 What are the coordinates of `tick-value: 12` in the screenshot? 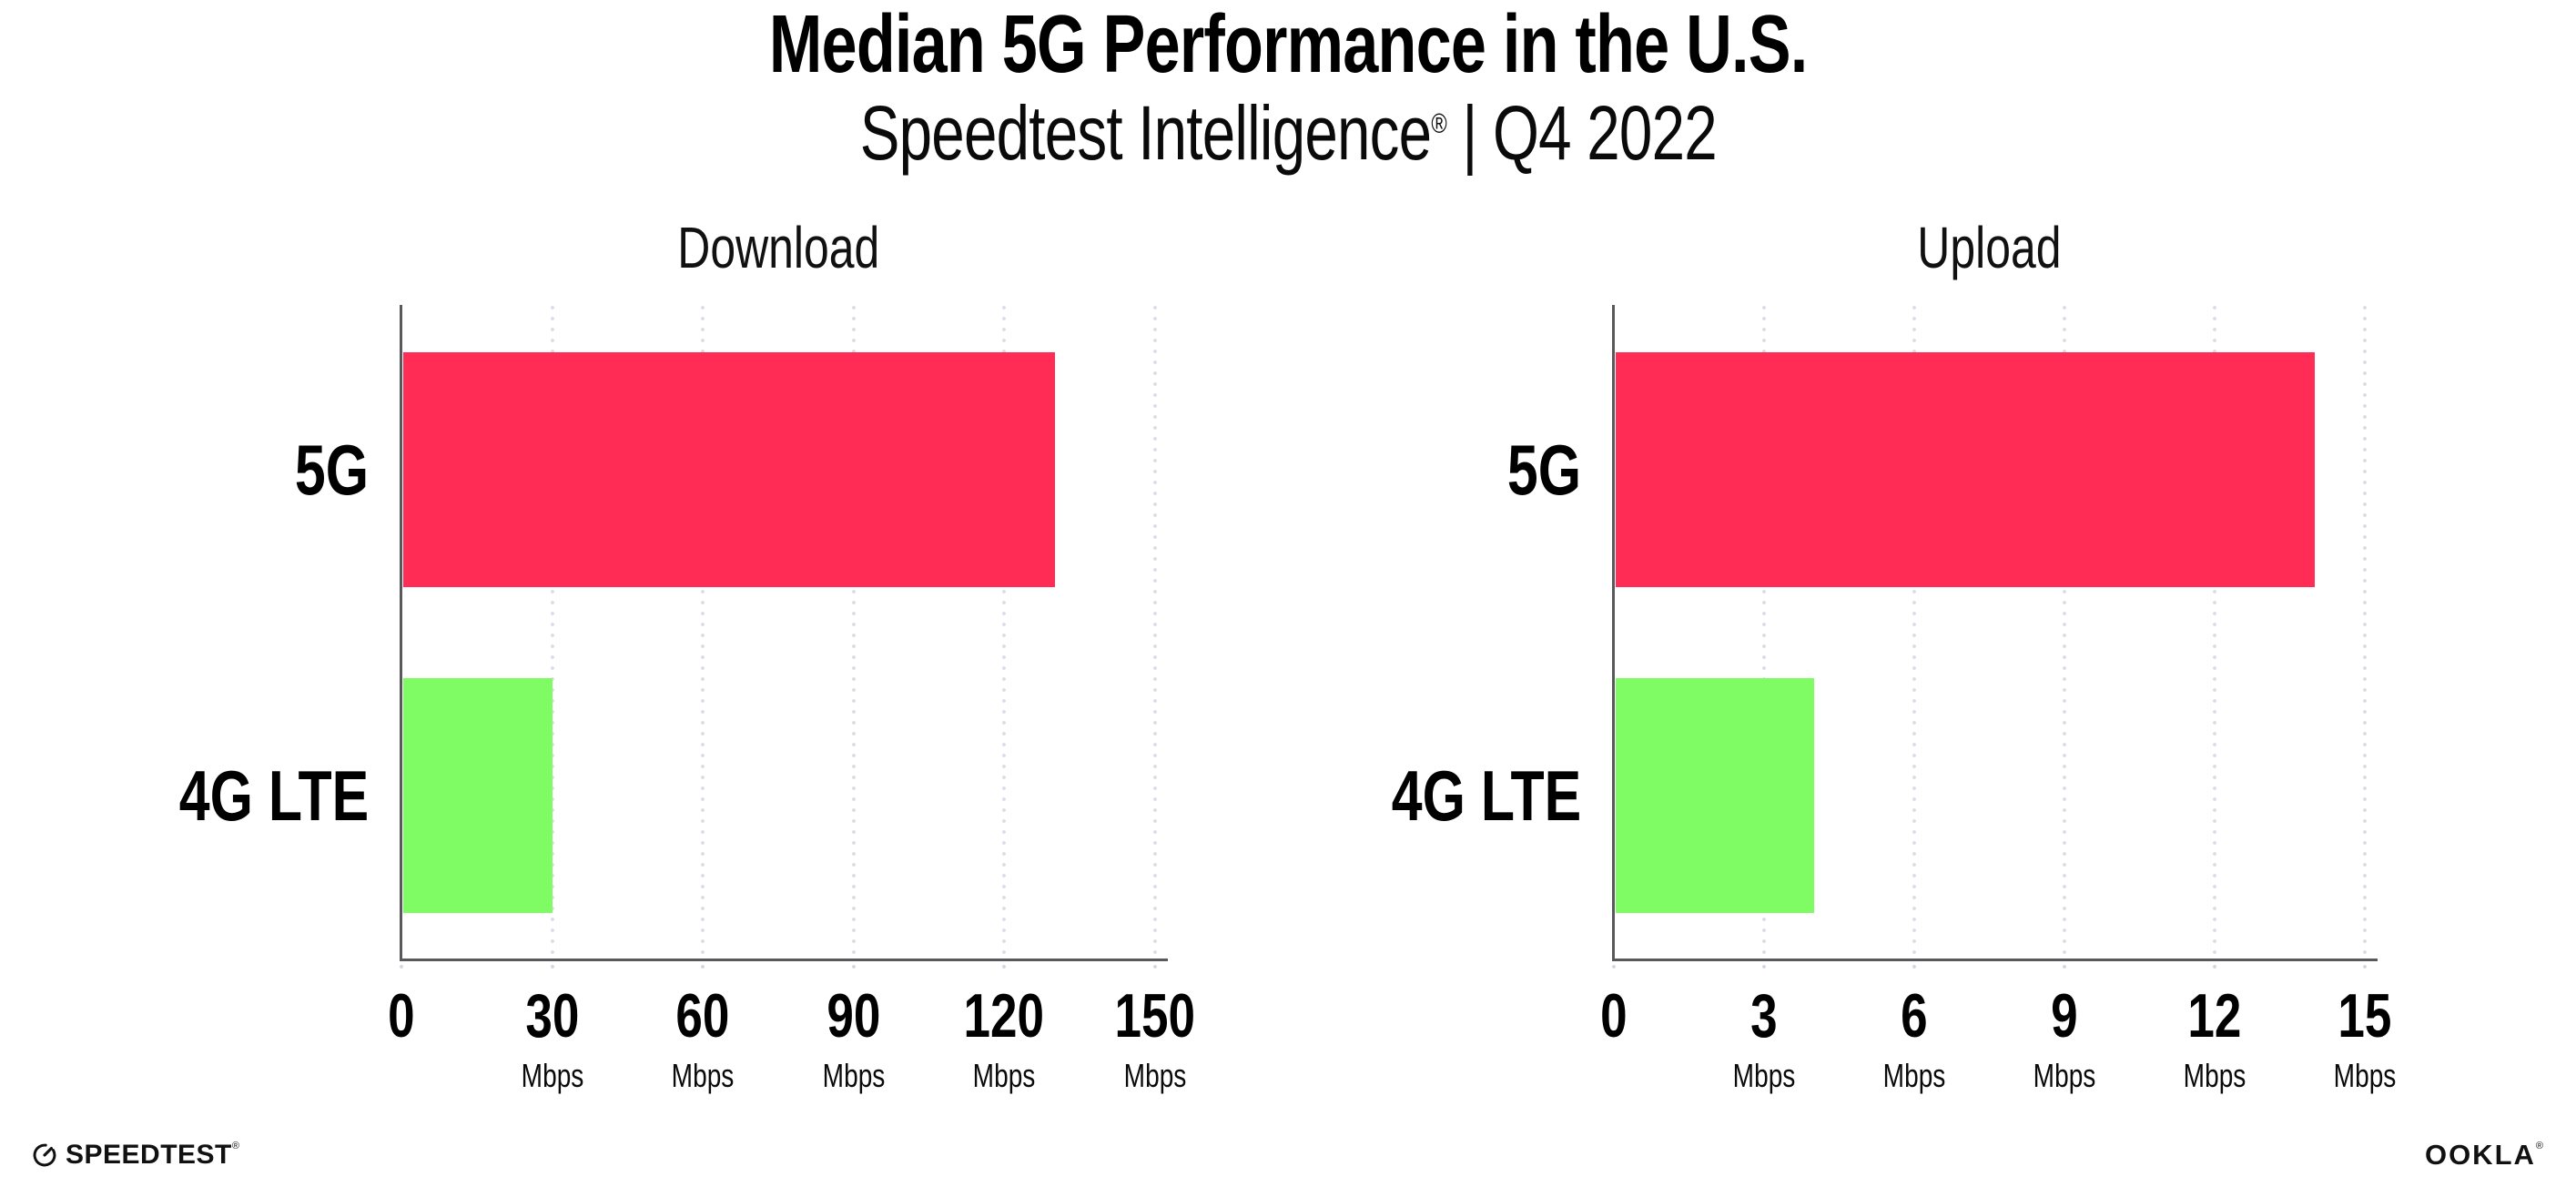 It's located at (2215, 1015).